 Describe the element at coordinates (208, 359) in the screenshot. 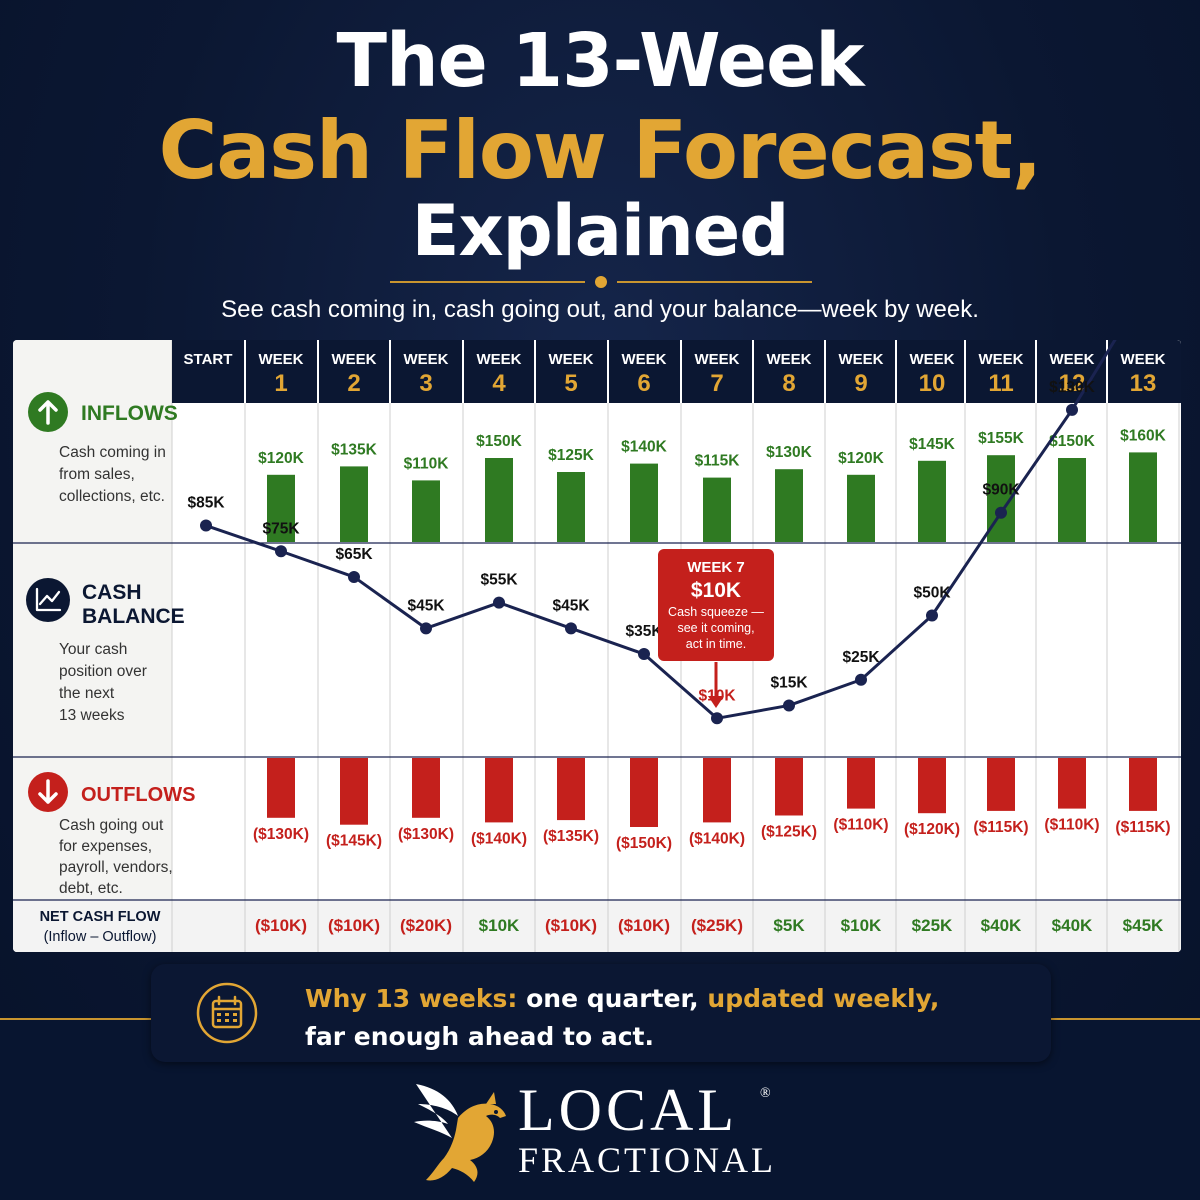

I see `column-label-start: START` at that location.